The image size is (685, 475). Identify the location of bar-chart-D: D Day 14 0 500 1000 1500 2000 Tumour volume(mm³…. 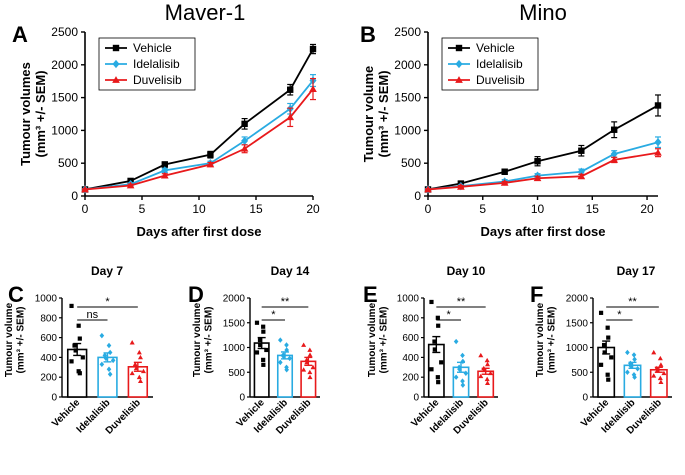
(254, 350).